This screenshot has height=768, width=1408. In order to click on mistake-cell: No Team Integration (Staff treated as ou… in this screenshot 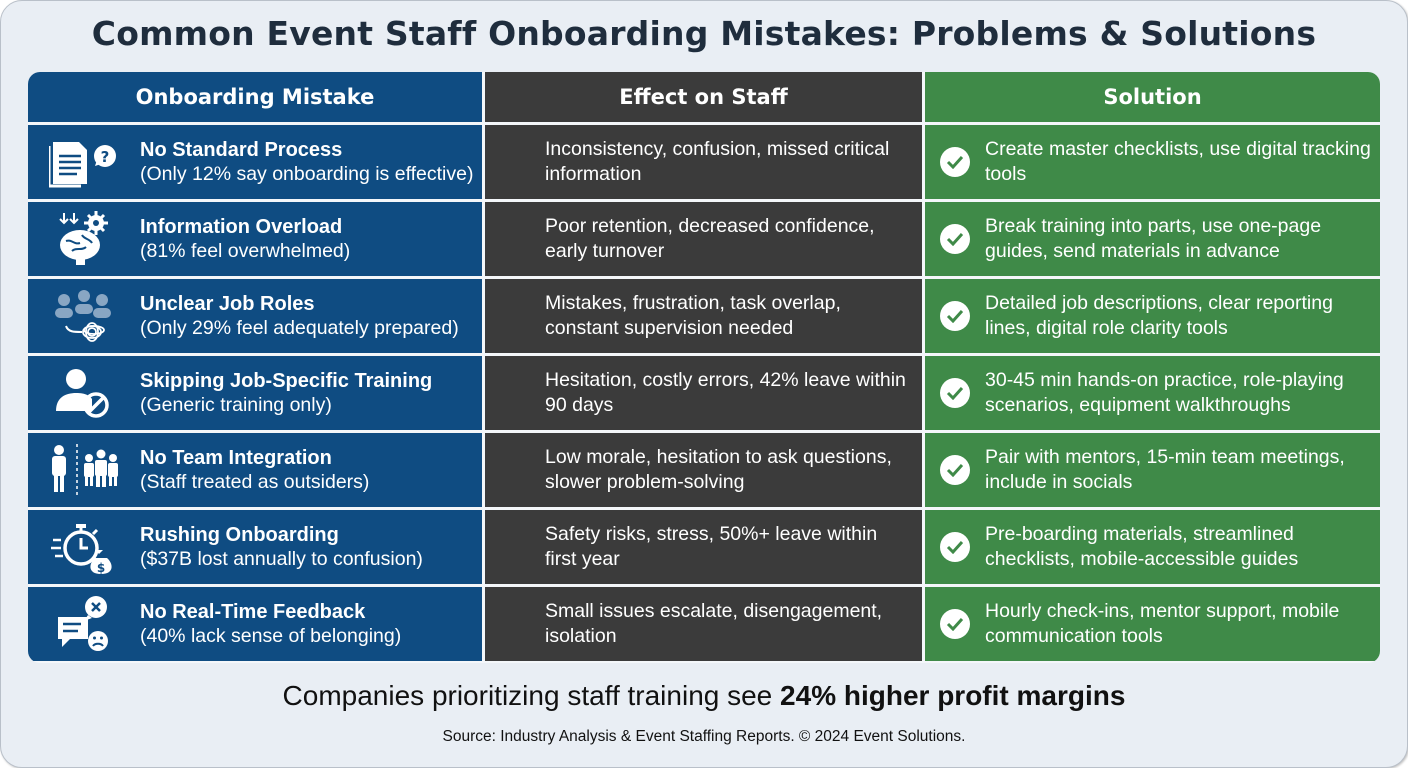, I will do `click(255, 470)`.